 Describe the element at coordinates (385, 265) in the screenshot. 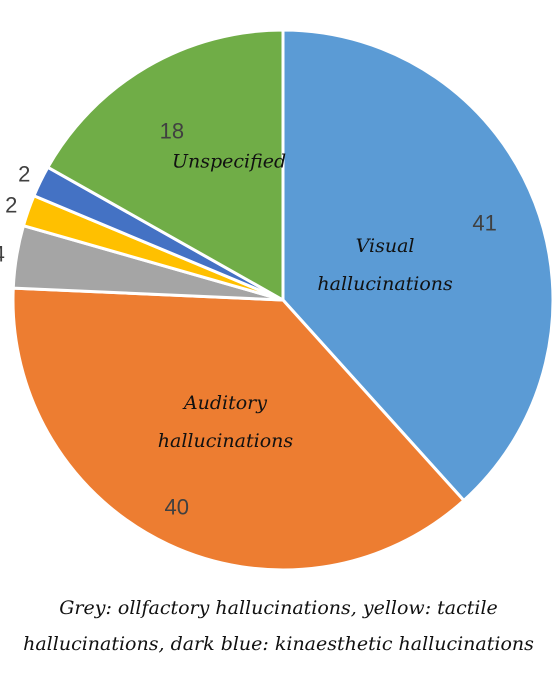

I see `category-label-visual-hallucinations: Visual hallucinations` at that location.